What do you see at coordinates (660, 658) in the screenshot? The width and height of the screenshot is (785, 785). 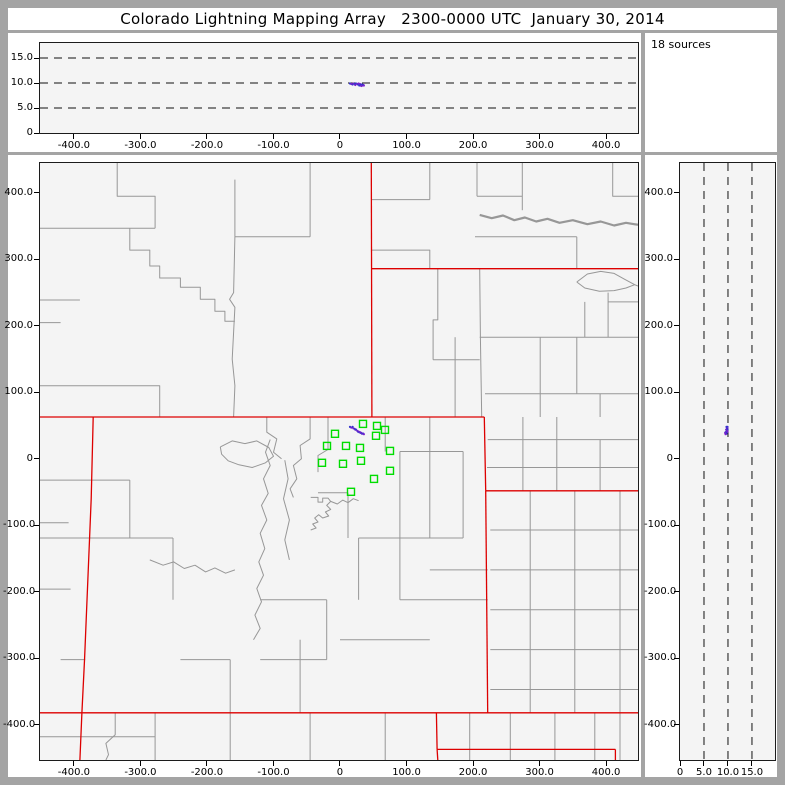 I see `ns-axis-tick-label: -300.0` at bounding box center [660, 658].